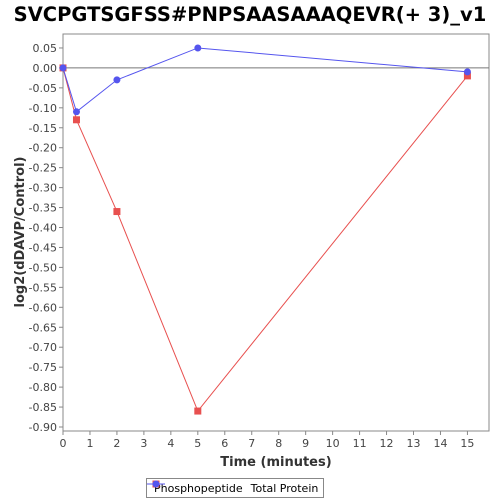 The height and width of the screenshot is (500, 500). What do you see at coordinates (43, 347) in the screenshot?
I see `y-tick-label: -0.70` at bounding box center [43, 347].